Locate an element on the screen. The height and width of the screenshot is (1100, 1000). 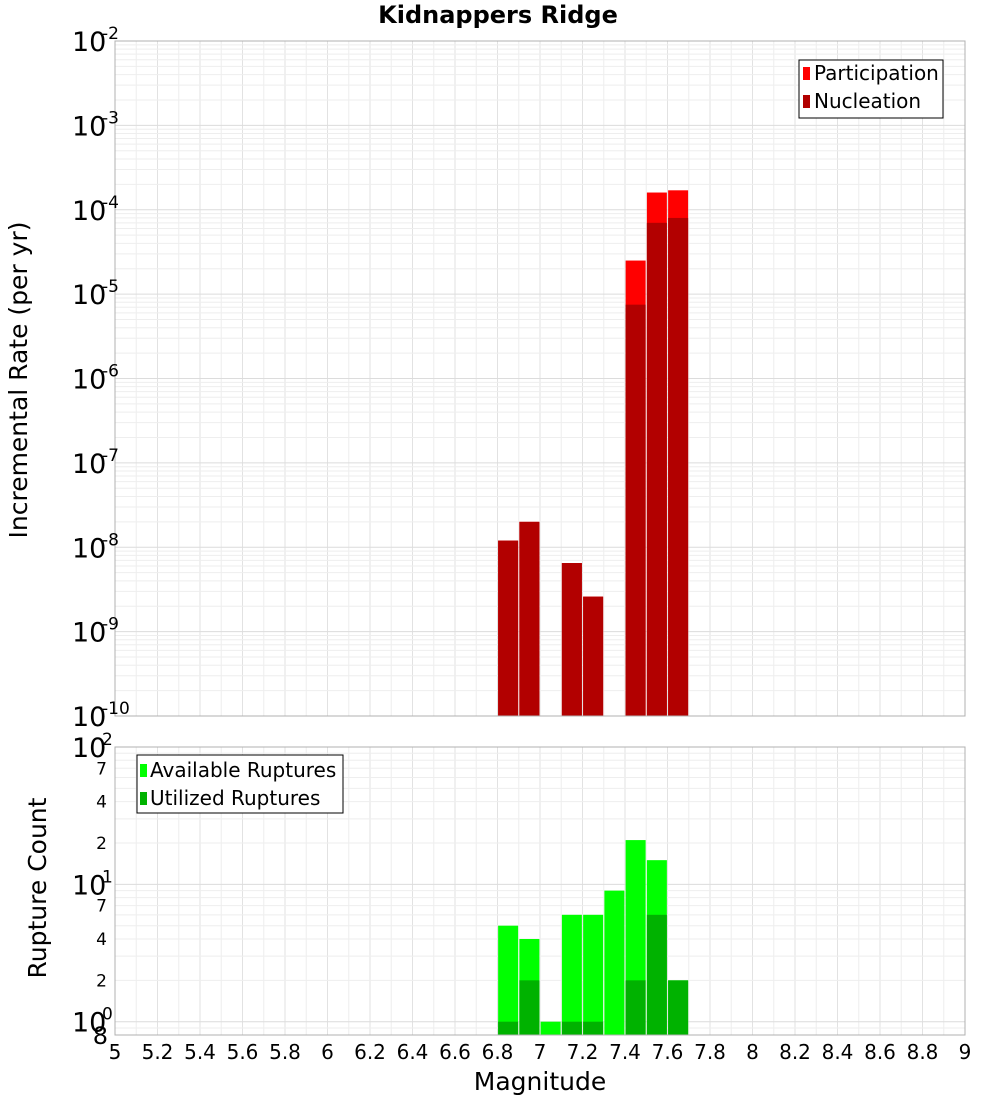
x-tick-label: 6.8 is located at coordinates (498, 1052).